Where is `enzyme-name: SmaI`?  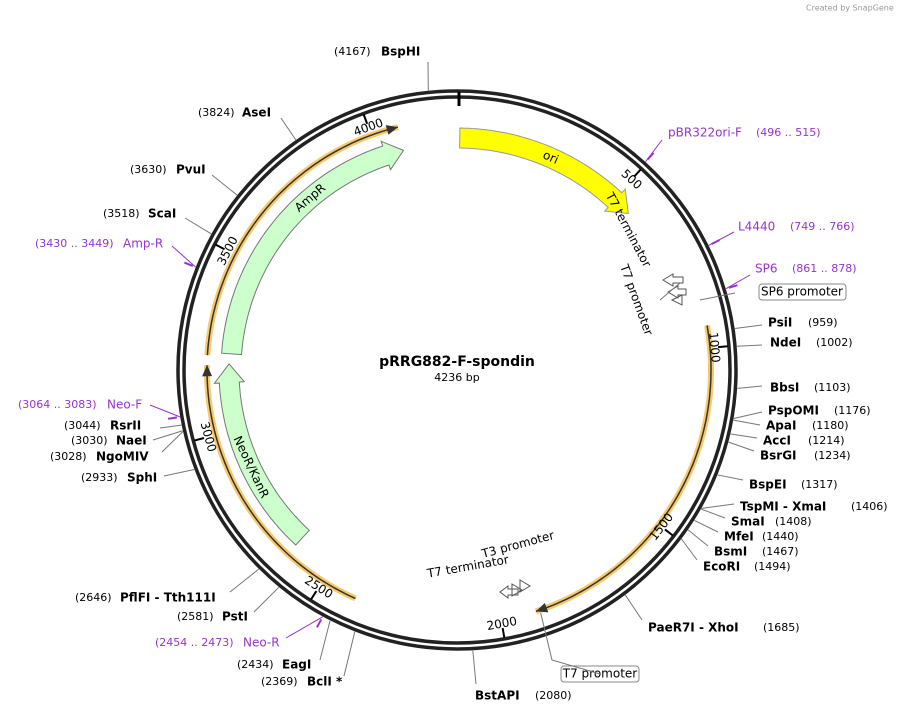
enzyme-name: SmaI is located at coordinates (748, 522).